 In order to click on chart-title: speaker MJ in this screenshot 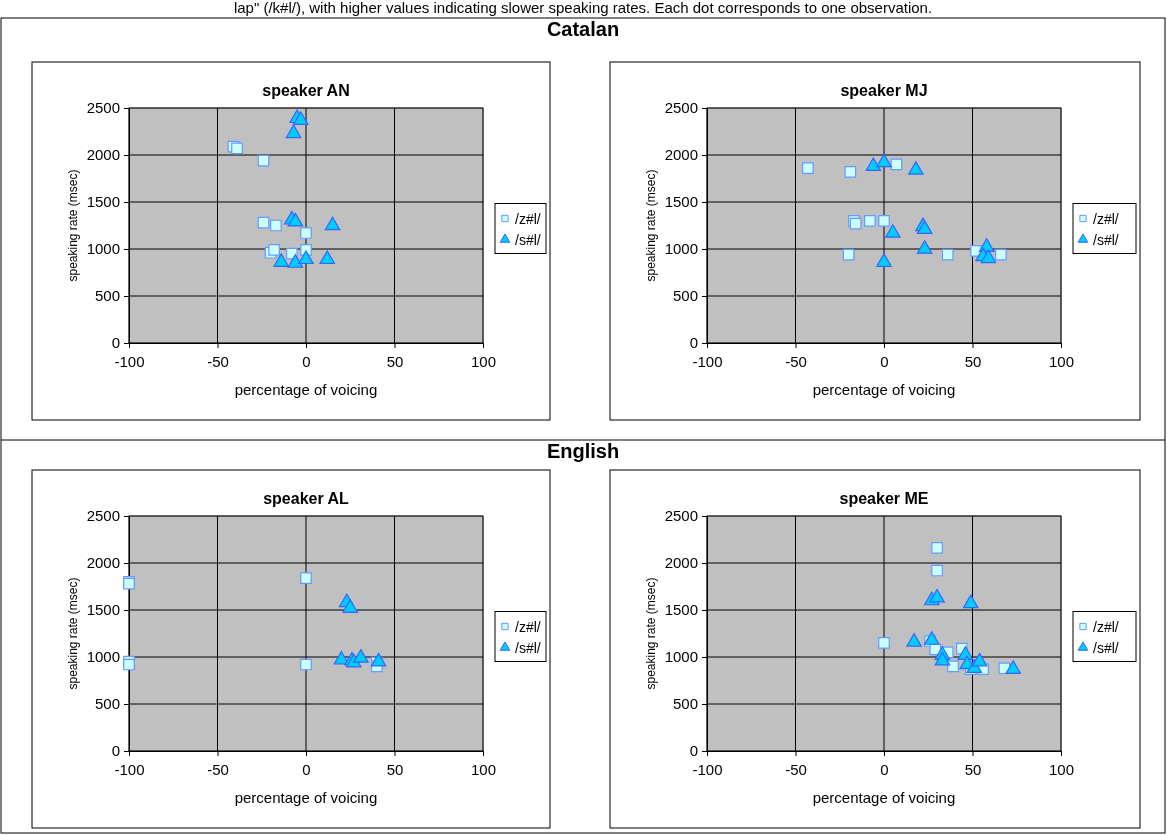, I will do `click(884, 90)`.